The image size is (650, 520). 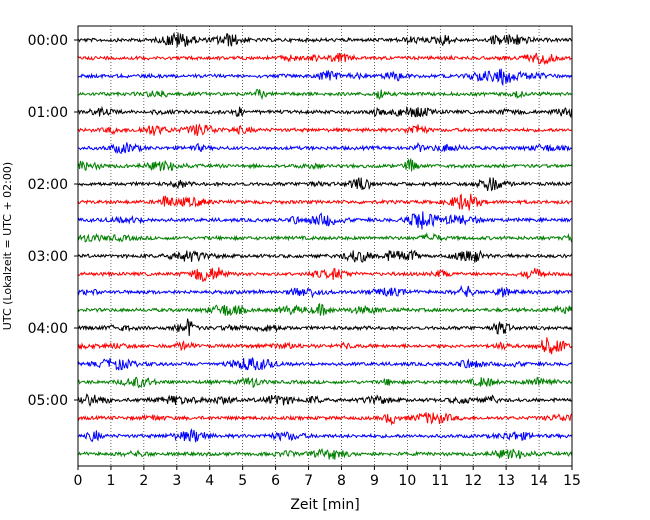 What do you see at coordinates (209, 481) in the screenshot?
I see `x-tick-label: 4` at bounding box center [209, 481].